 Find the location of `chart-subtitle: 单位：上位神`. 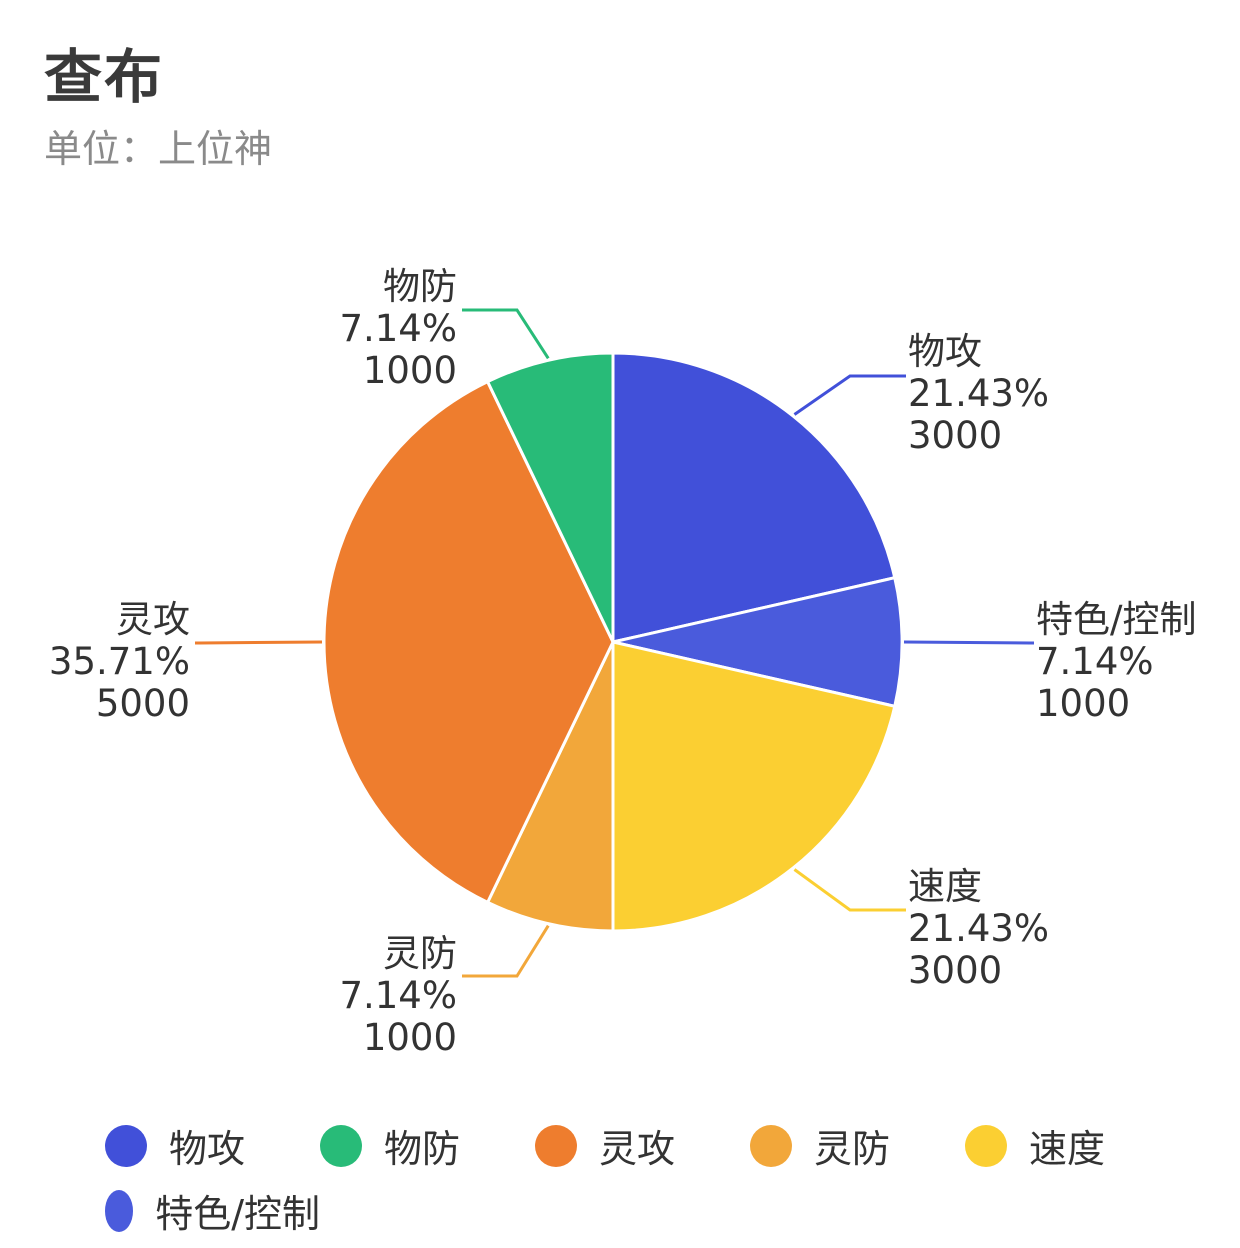

chart-subtitle: 单位：上位神 is located at coordinates (158, 149).